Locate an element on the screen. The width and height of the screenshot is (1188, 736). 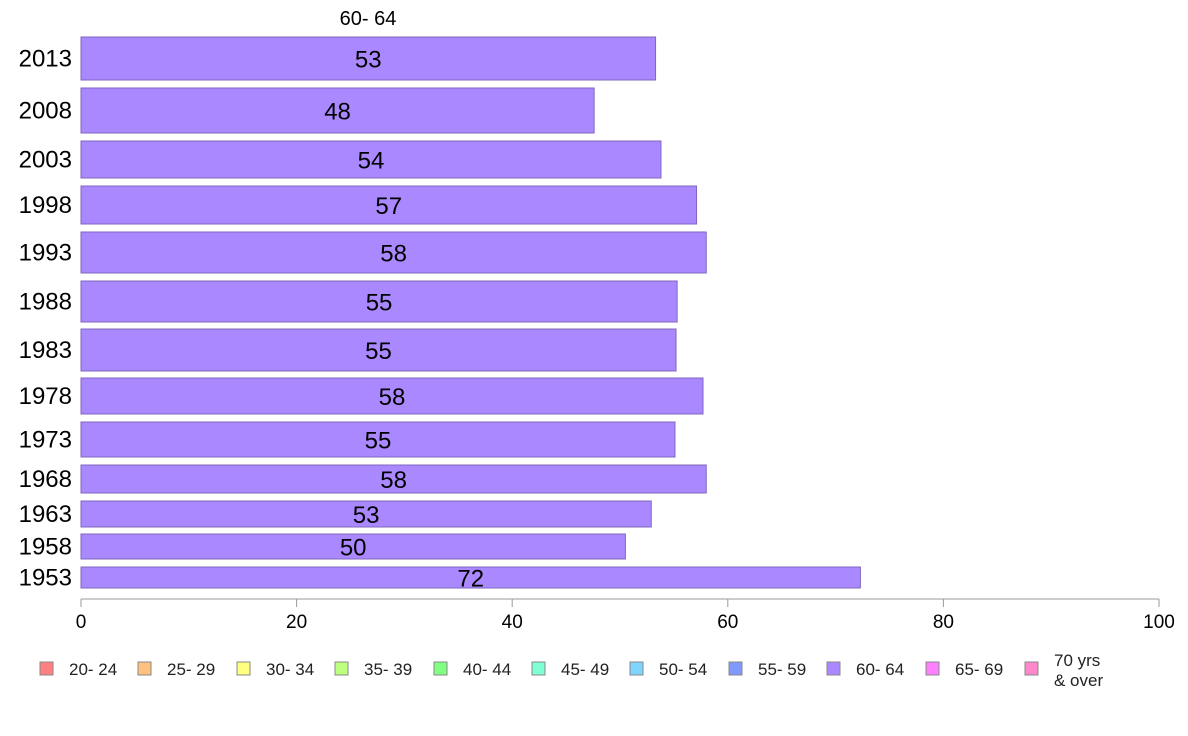
bar-value-label-2013: 53 is located at coordinates (368, 60).